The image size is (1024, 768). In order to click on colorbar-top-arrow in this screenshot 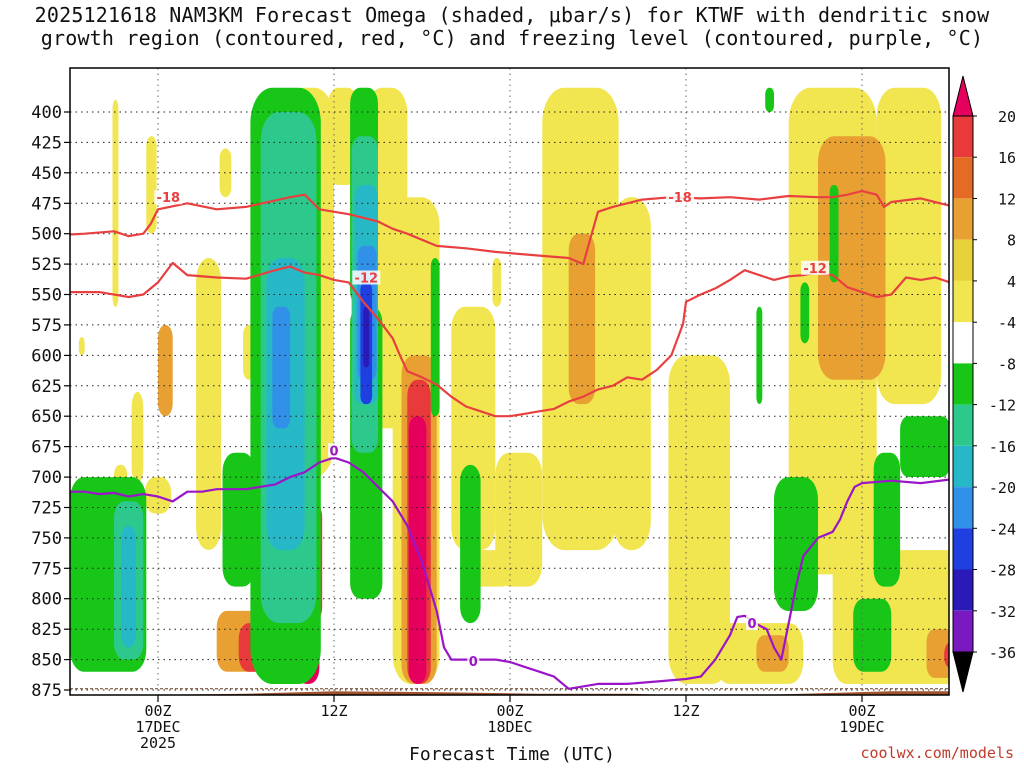, I will do `click(963, 96)`.